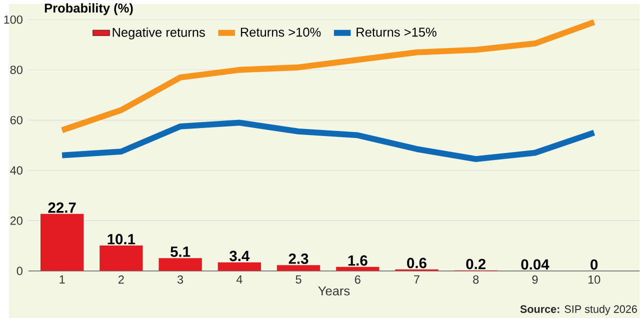  I want to click on x-tick-label: 10, so click(594, 279).